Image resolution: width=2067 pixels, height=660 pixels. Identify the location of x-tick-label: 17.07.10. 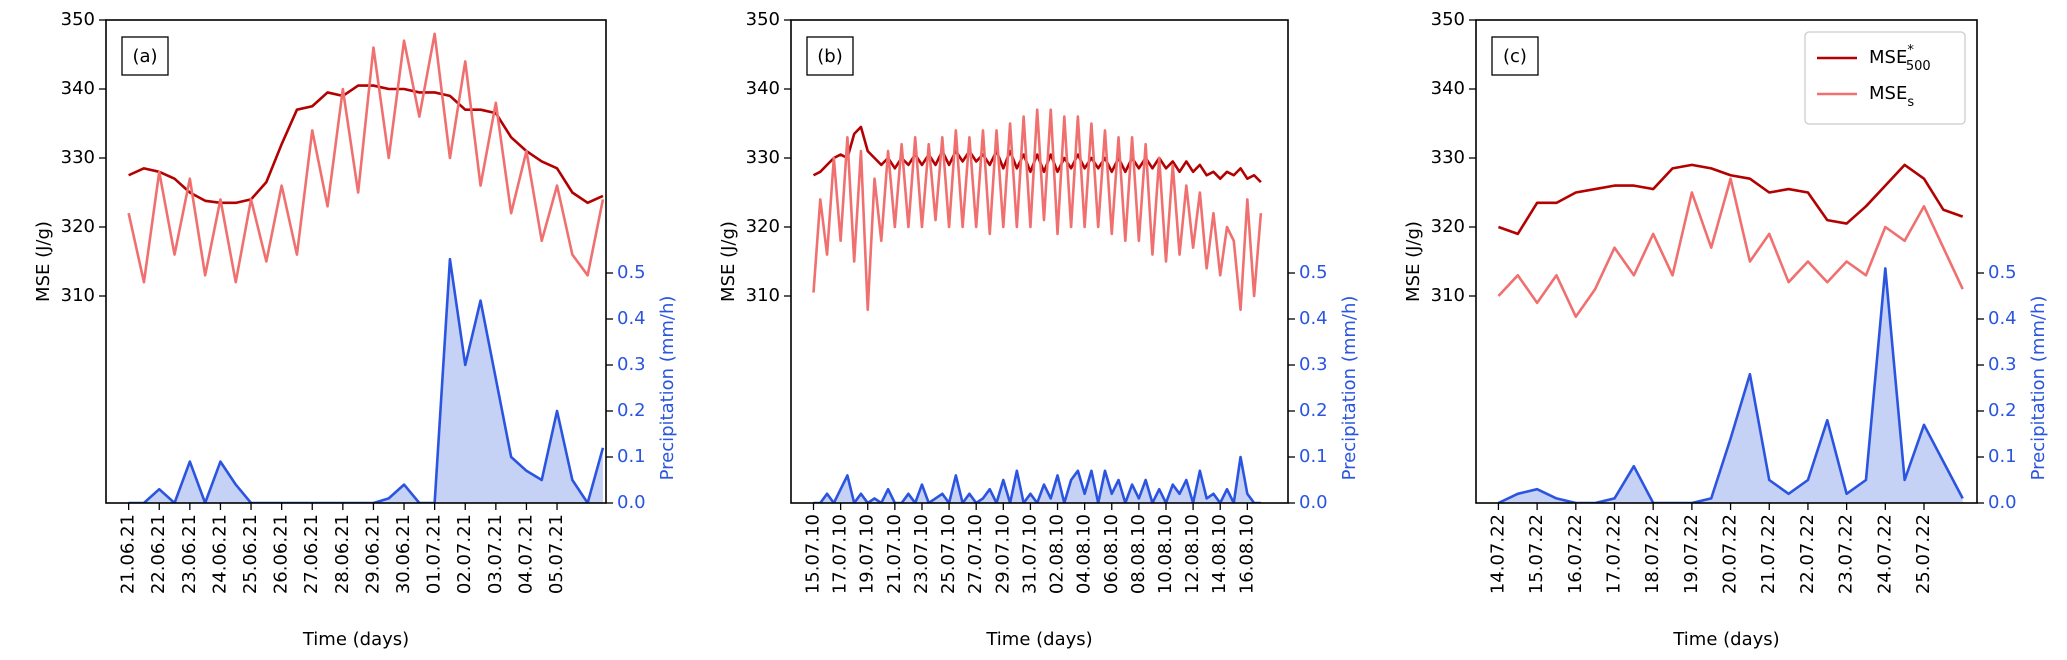
(840, 554).